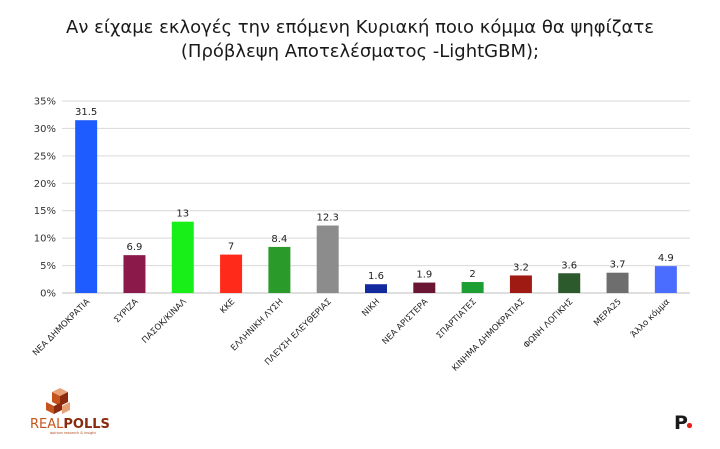  Describe the element at coordinates (86, 112) in the screenshot. I see `data-label: 31.5` at that location.